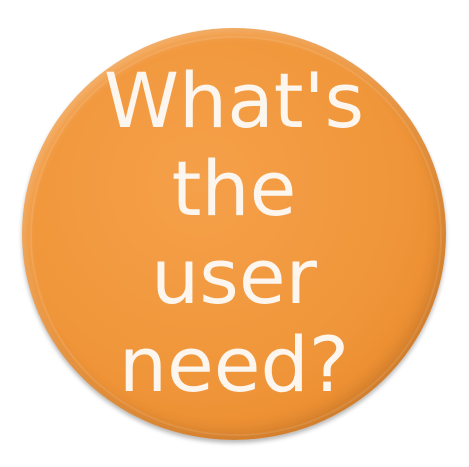 Image resolution: width=469 pixels, height=467 pixels. I want to click on badge-line-4: need?, so click(234, 364).